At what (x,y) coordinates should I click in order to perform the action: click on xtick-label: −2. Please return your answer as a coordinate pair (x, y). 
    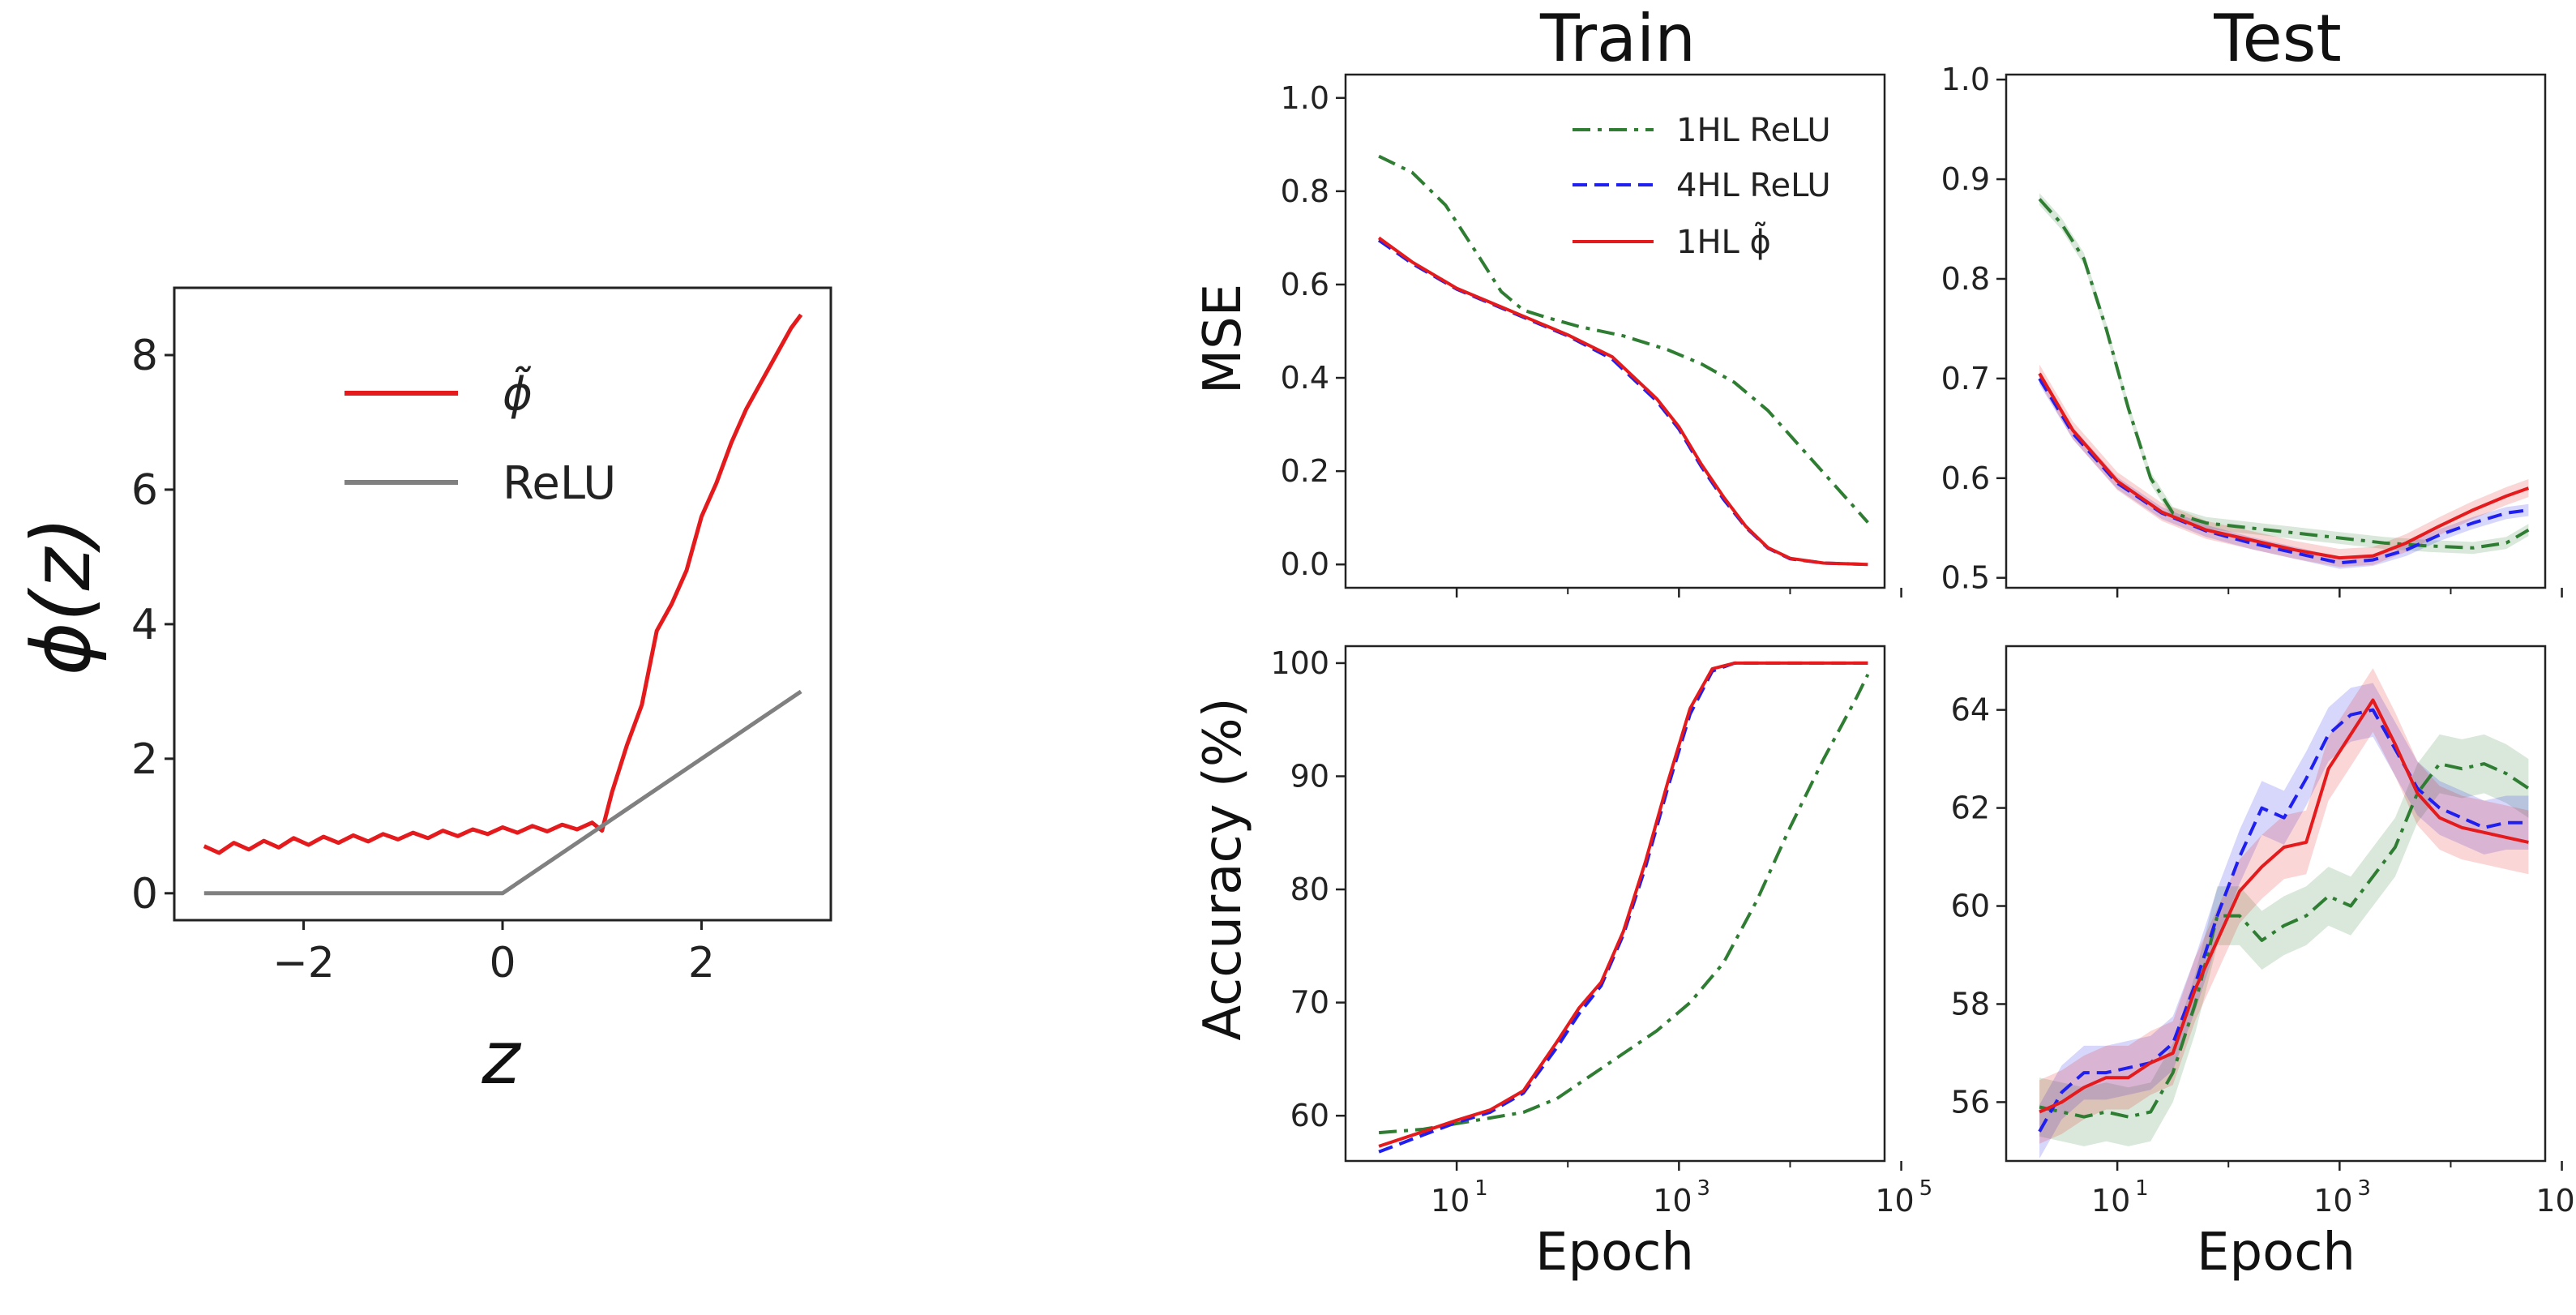
    Looking at the image, I should click on (303, 963).